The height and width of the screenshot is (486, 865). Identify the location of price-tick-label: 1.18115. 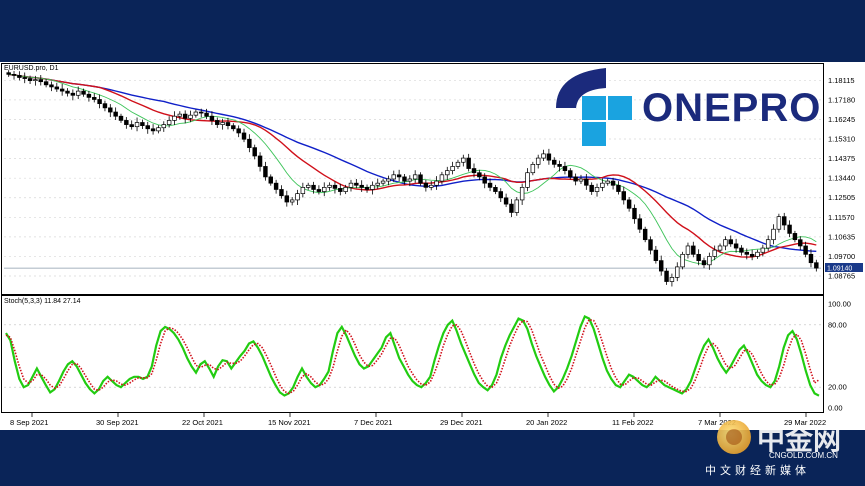
(841, 80).